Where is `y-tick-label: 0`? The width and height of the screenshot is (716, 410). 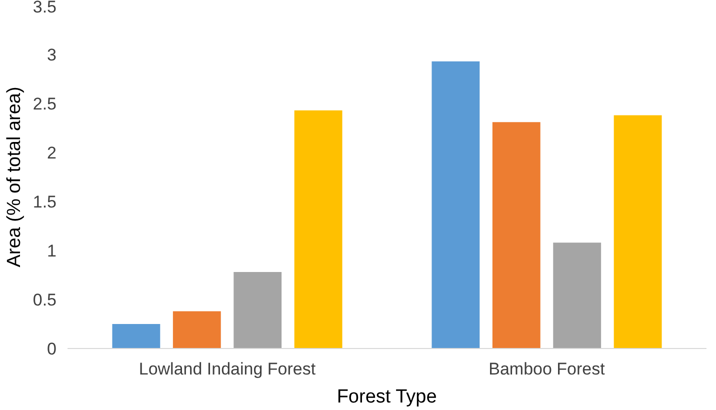 y-tick-label: 0 is located at coordinates (52, 349).